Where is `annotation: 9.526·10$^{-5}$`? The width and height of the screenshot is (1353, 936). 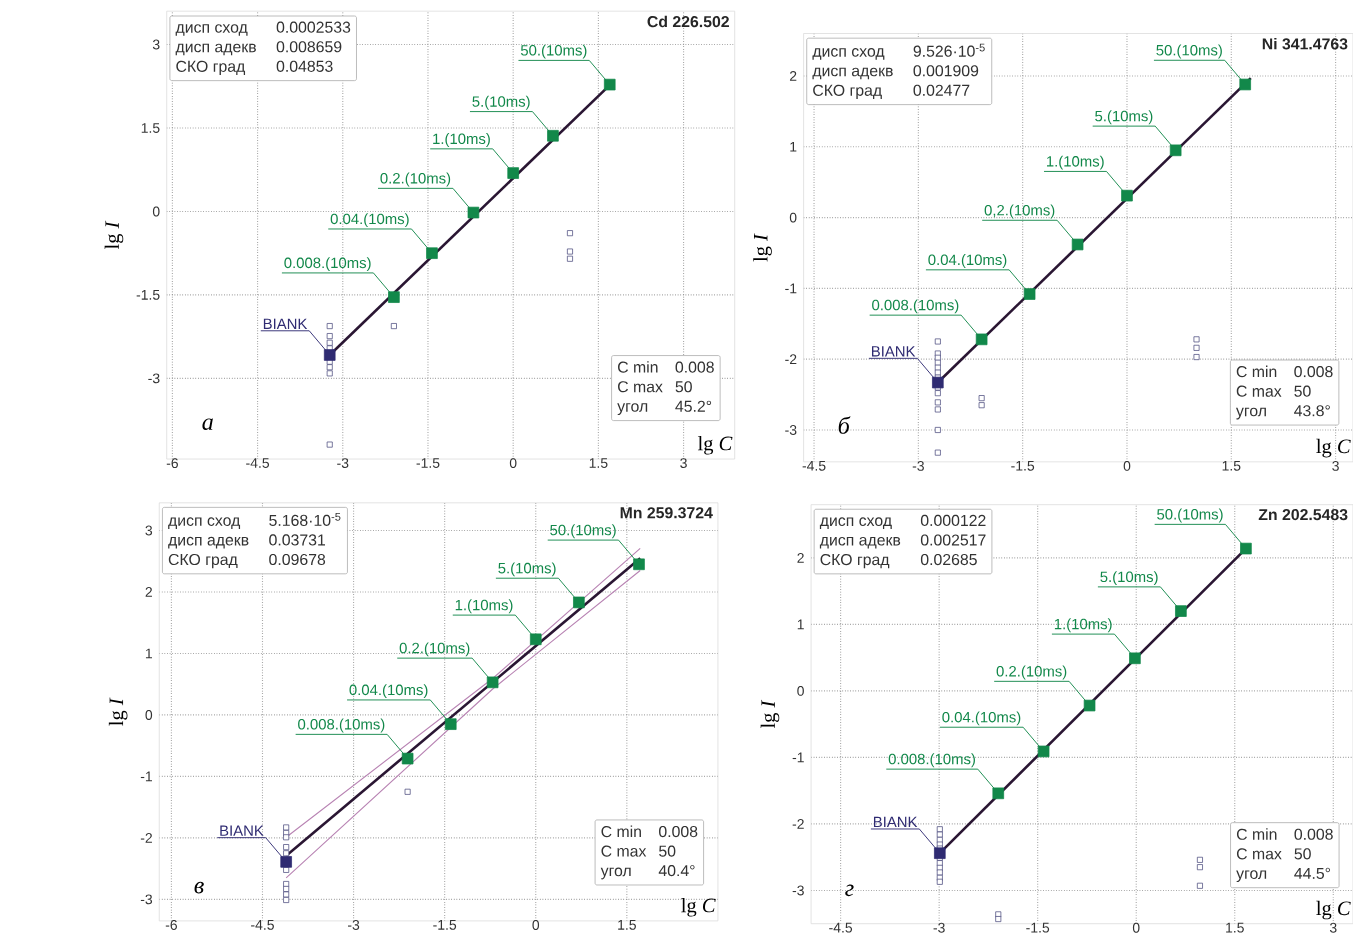
annotation: 9.526·10$^{-5}$ is located at coordinates (949, 50).